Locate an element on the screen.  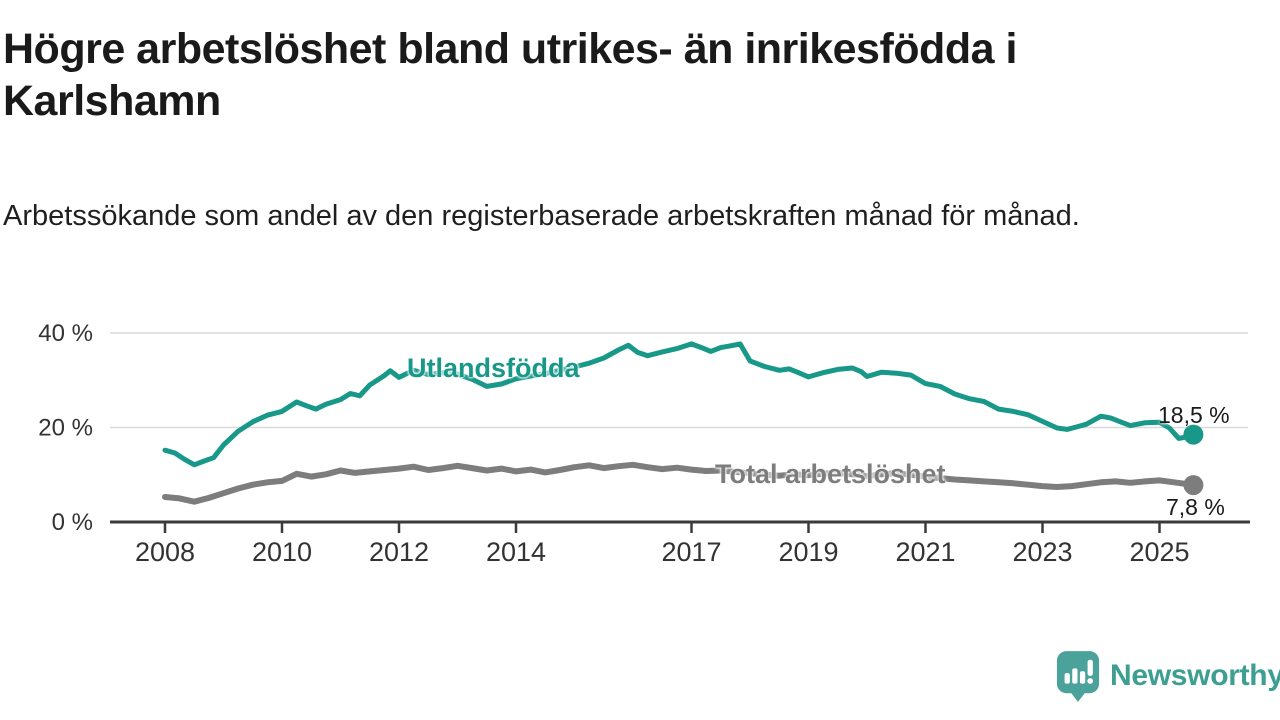
end-value-utlandsfodda: 18,5 % is located at coordinates (1194, 415).